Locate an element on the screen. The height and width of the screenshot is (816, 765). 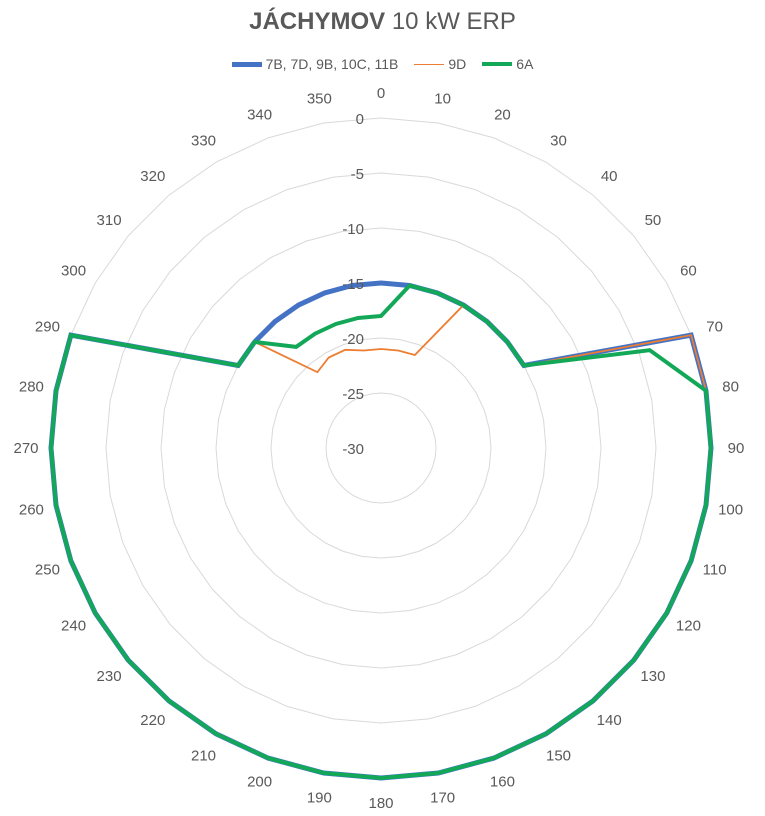
angle-label: 270 is located at coordinates (25, 448).